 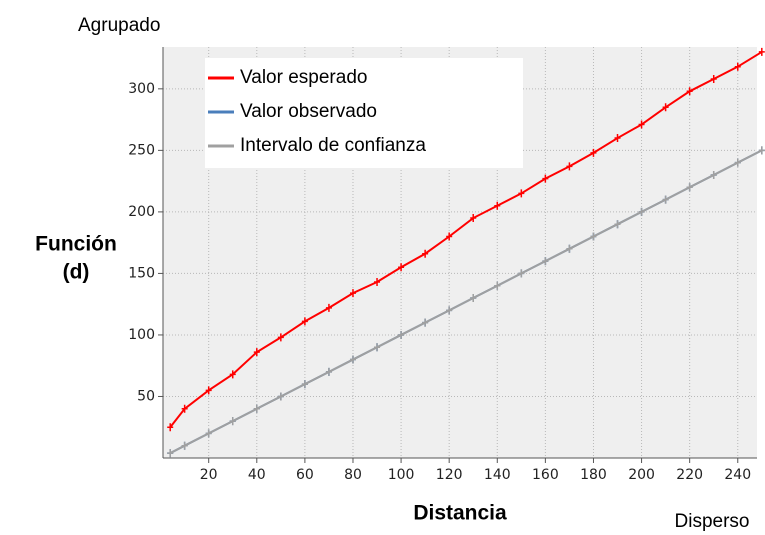 I want to click on x-tick-label: 240, so click(x=737, y=475).